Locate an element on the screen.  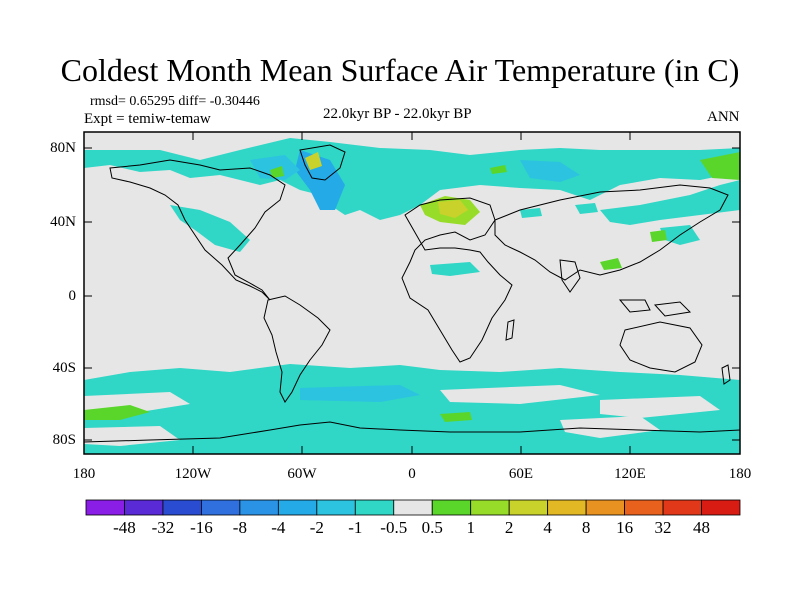
colorbar-label: -8 is located at coordinates (239, 527).